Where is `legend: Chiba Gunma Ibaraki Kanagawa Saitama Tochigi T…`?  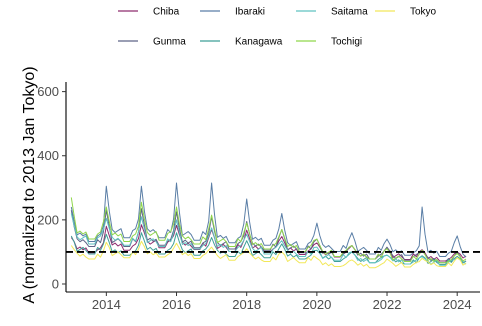
legend: Chiba Gunma Ibaraki Kanagawa Saitama Tochigi T… is located at coordinates (277, 27).